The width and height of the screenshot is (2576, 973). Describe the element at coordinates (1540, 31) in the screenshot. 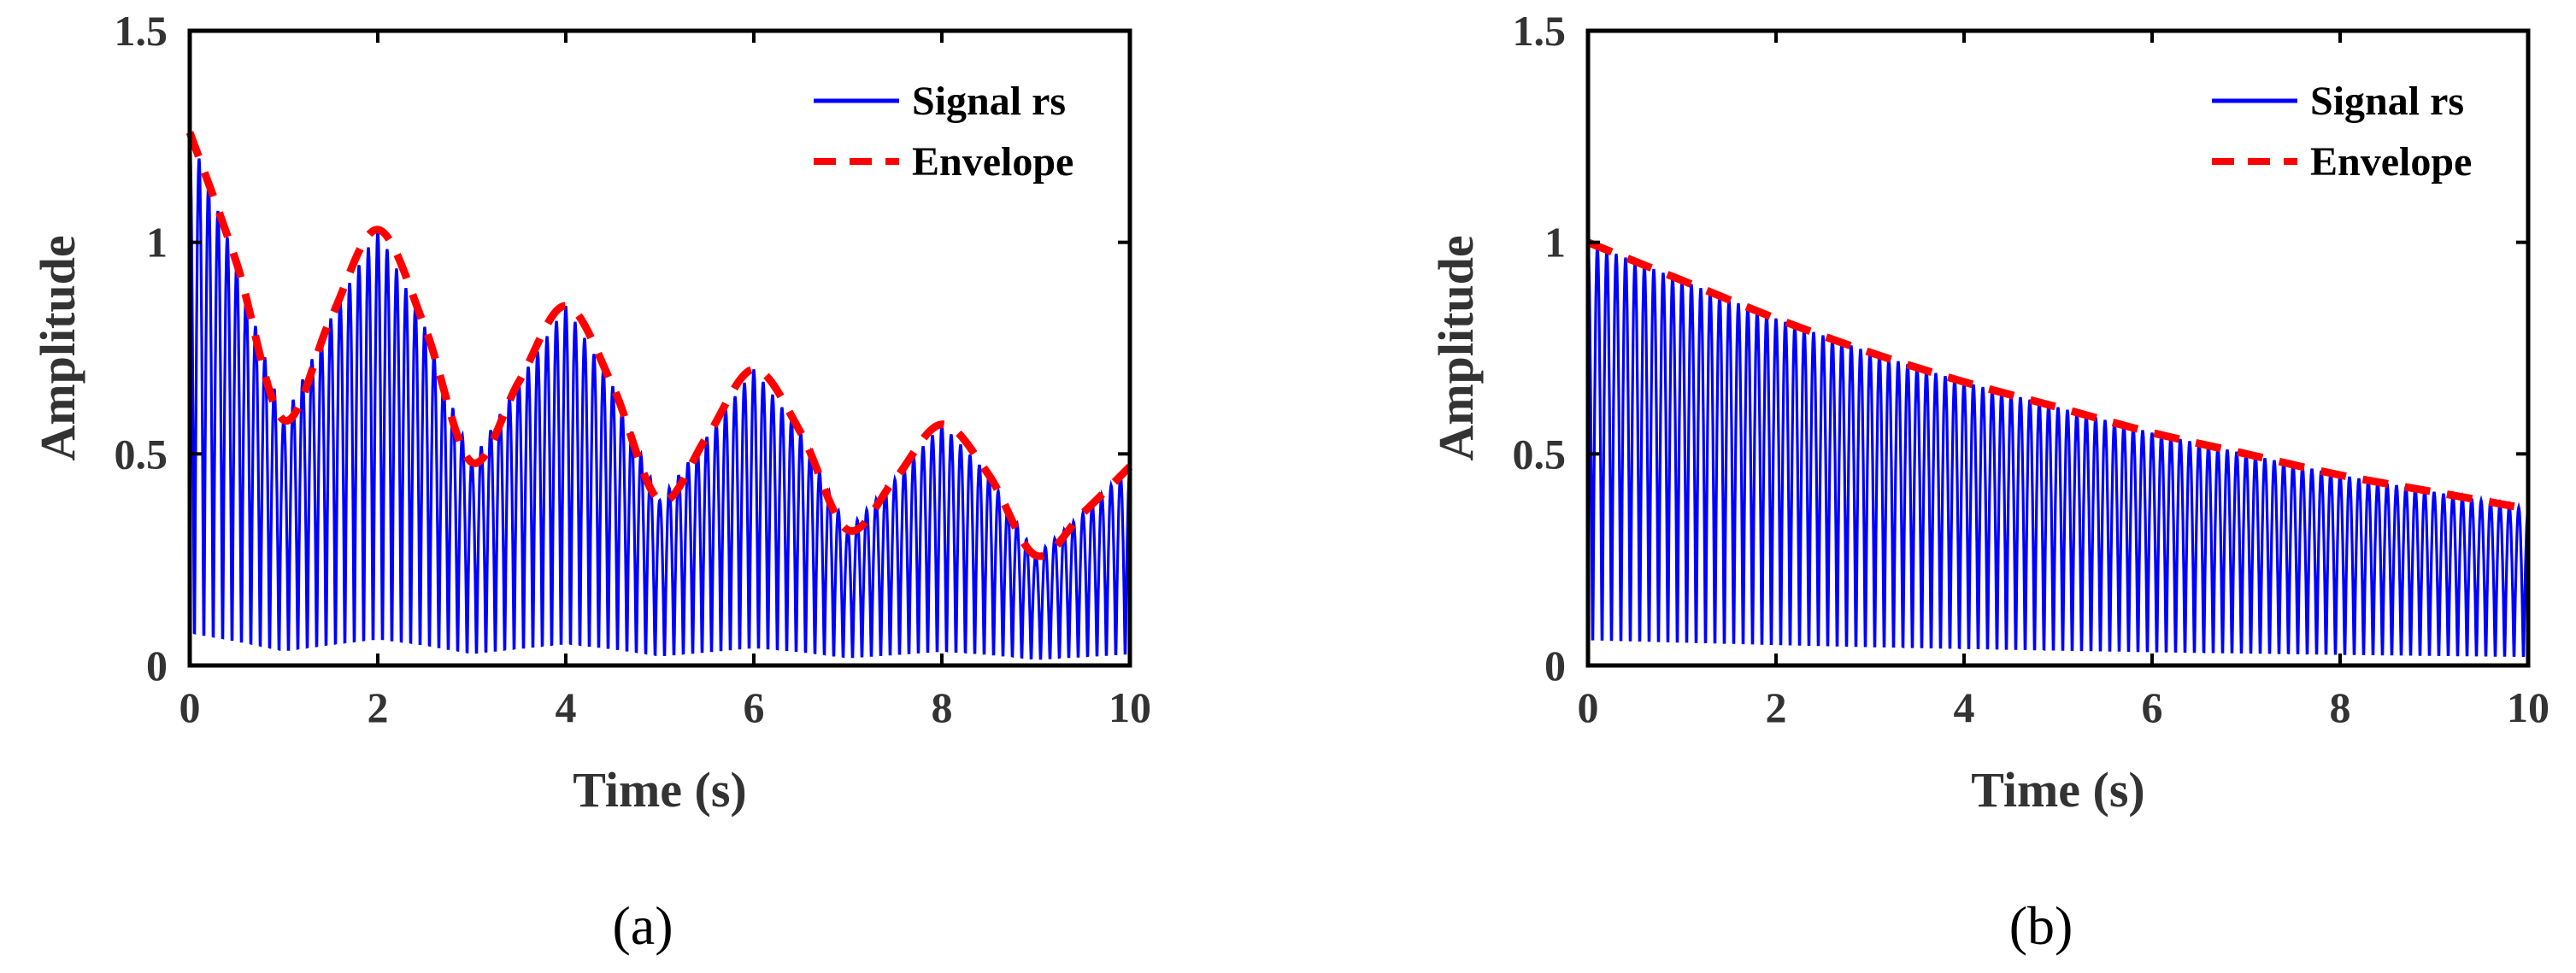

I see `panel-b-y-tick-label: 1.5` at that location.